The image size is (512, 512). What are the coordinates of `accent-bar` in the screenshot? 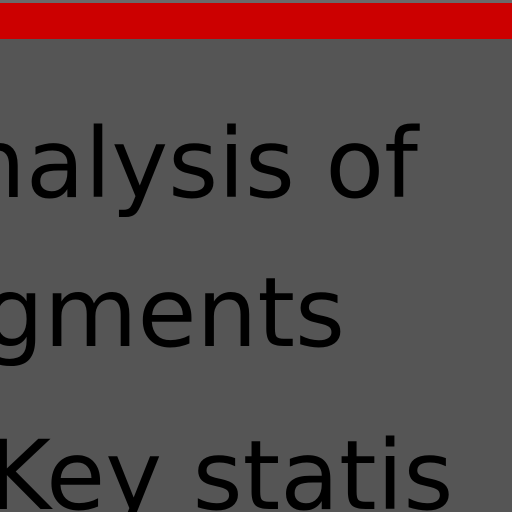 It's located at (256, 21).